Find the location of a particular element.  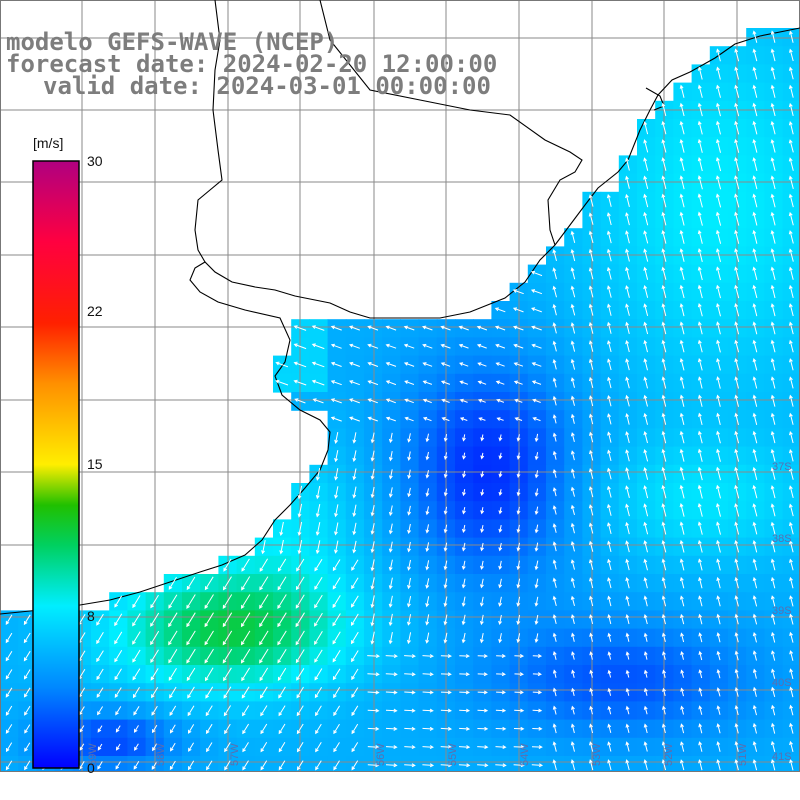

lat-label-37s: 37S is located at coordinates (782, 467).